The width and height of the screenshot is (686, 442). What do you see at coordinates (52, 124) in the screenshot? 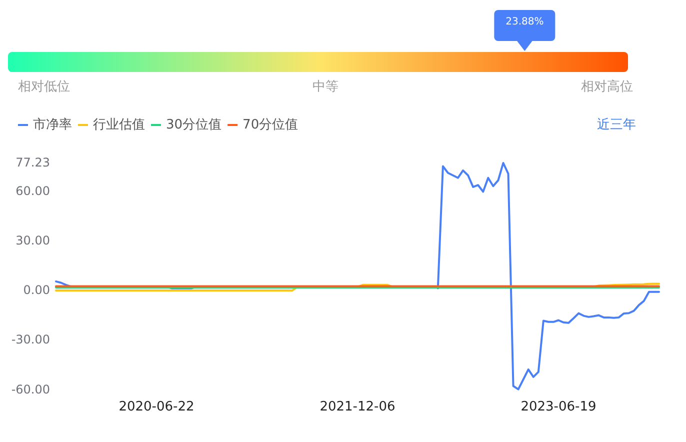
I see `legend-label: 市净率` at bounding box center [52, 124].